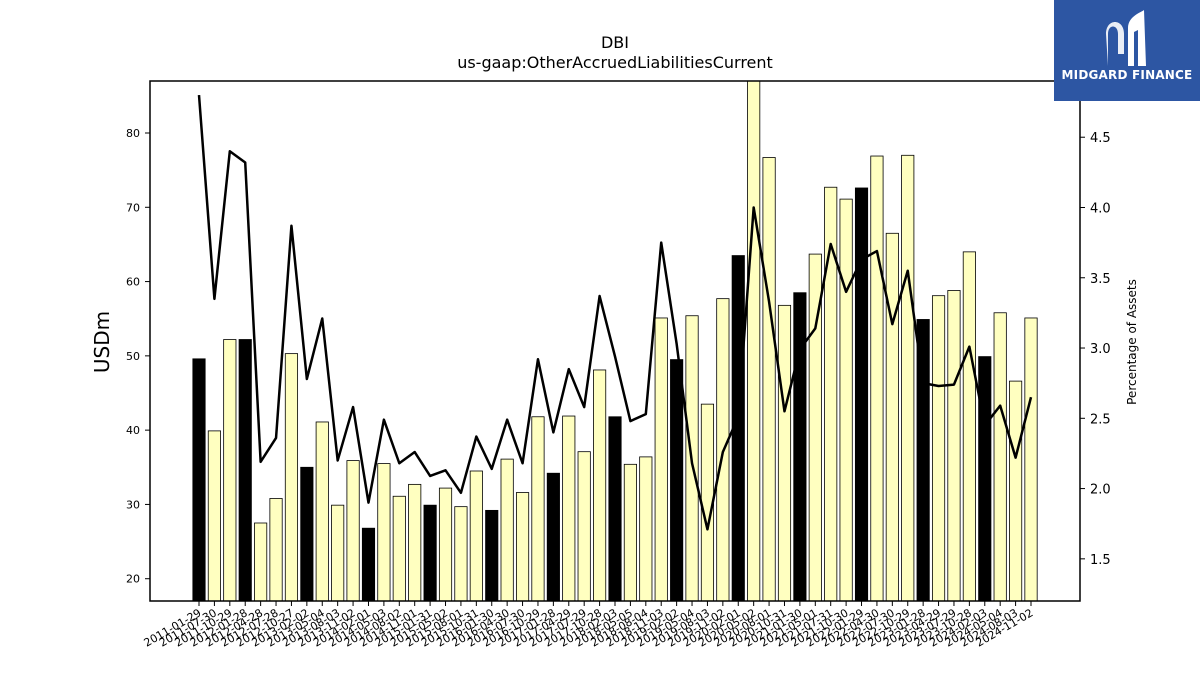 The height and width of the screenshot is (675, 1200). Describe the element at coordinates (1100, 279) in the screenshot. I see `y2-tick-label: 3.5` at that location.